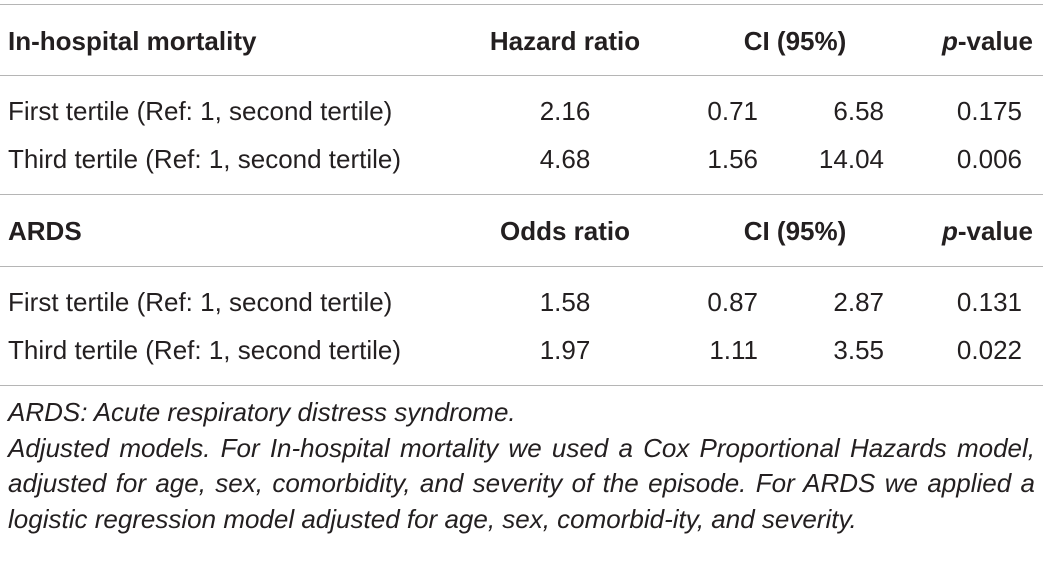  I want to click on outcome-heading: In-hospital mortality, so click(132, 41).